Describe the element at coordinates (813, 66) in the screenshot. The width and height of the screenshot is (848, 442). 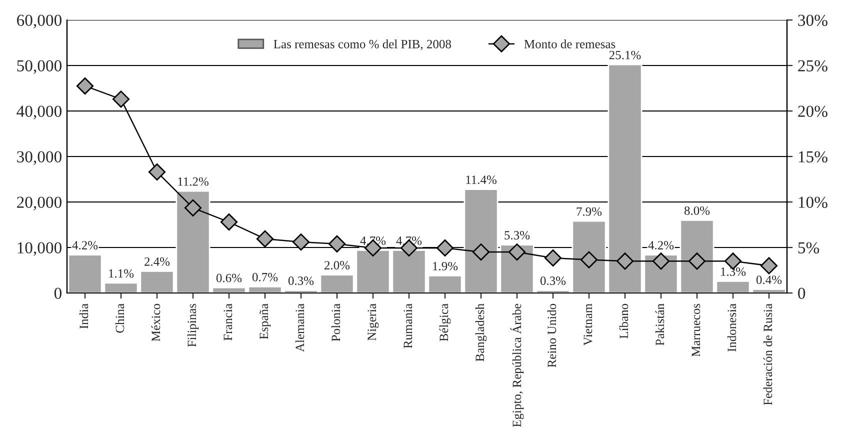
I see `y2-tick-label: 25%` at that location.